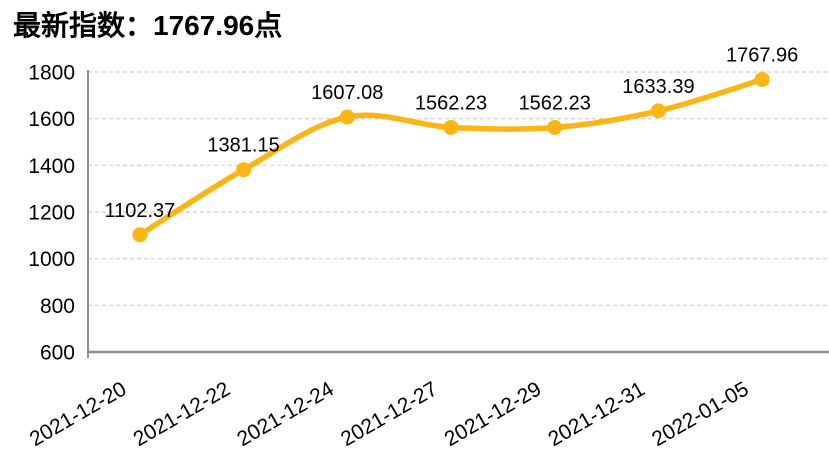 The image size is (829, 470). What do you see at coordinates (139, 211) in the screenshot?
I see `data-point-label: 1102.37` at bounding box center [139, 211].